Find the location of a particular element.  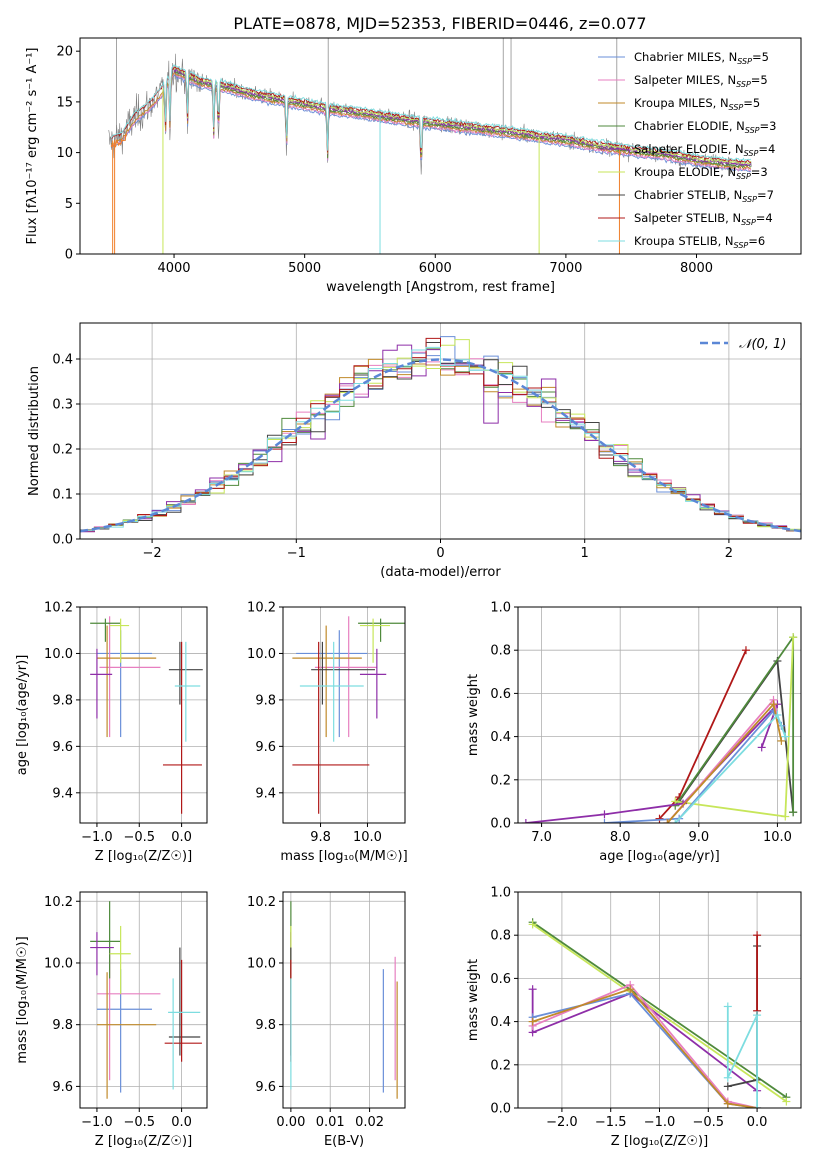

y-tick-label: 9.4 is located at coordinates (62, 793).